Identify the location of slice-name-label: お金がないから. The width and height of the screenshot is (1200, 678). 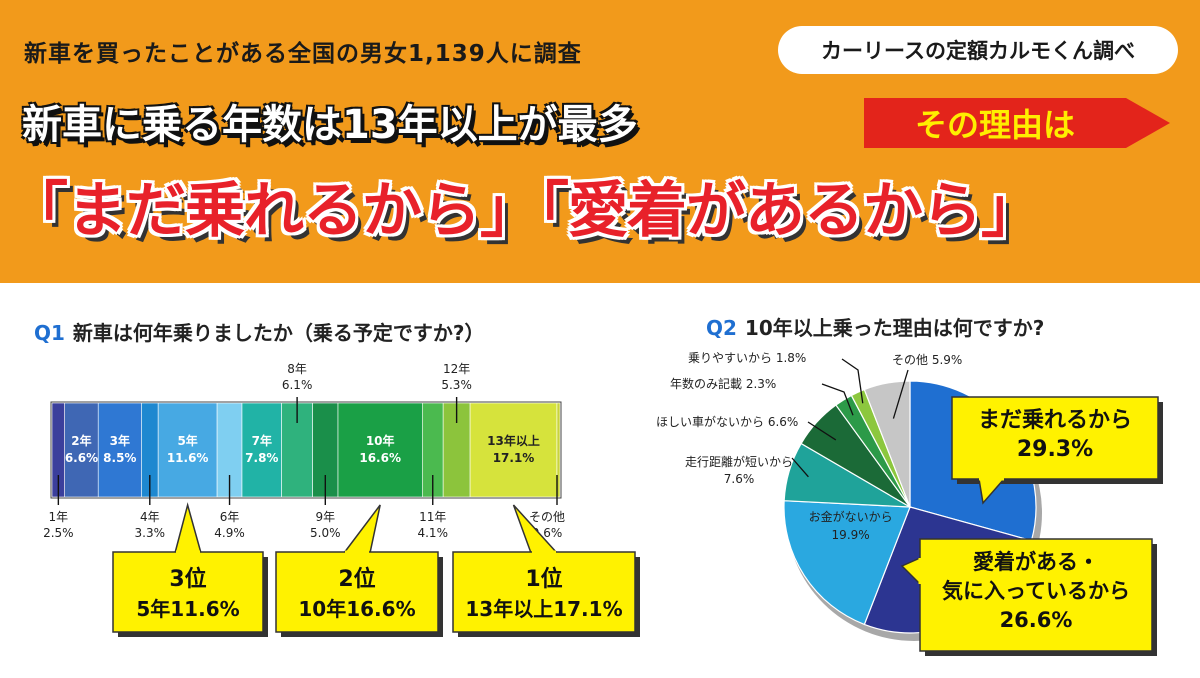
(851, 516).